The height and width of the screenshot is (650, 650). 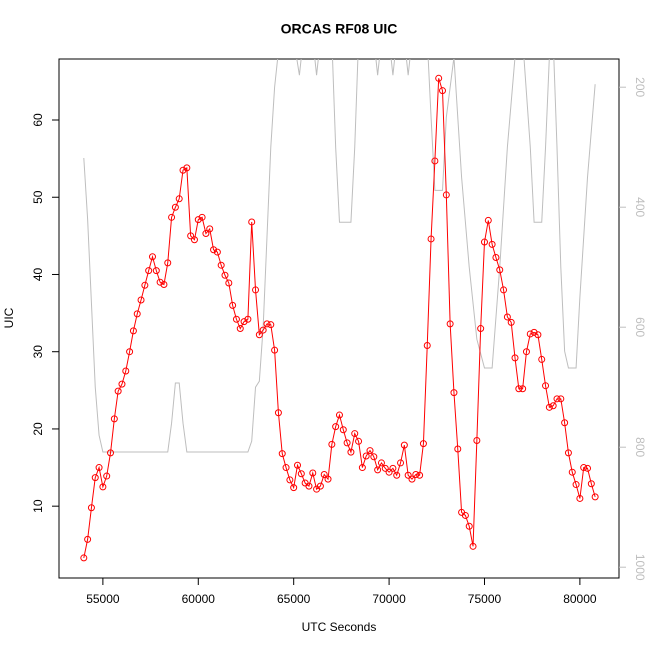 I want to click on y-tick-label: 40, so click(x=38, y=274).